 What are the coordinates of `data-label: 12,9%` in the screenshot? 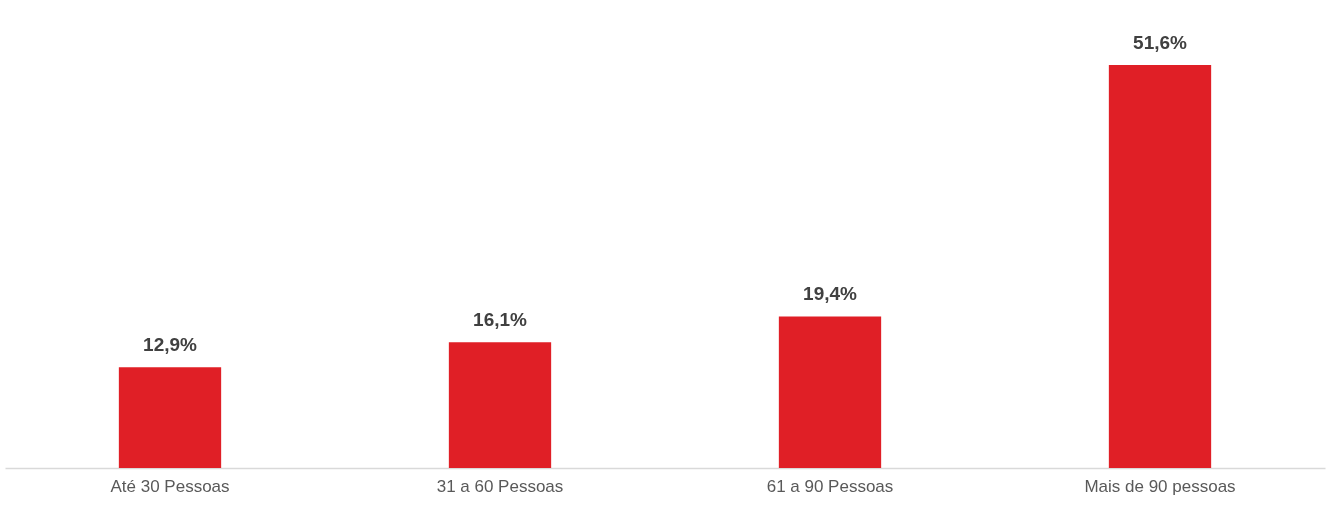 It's located at (170, 345).